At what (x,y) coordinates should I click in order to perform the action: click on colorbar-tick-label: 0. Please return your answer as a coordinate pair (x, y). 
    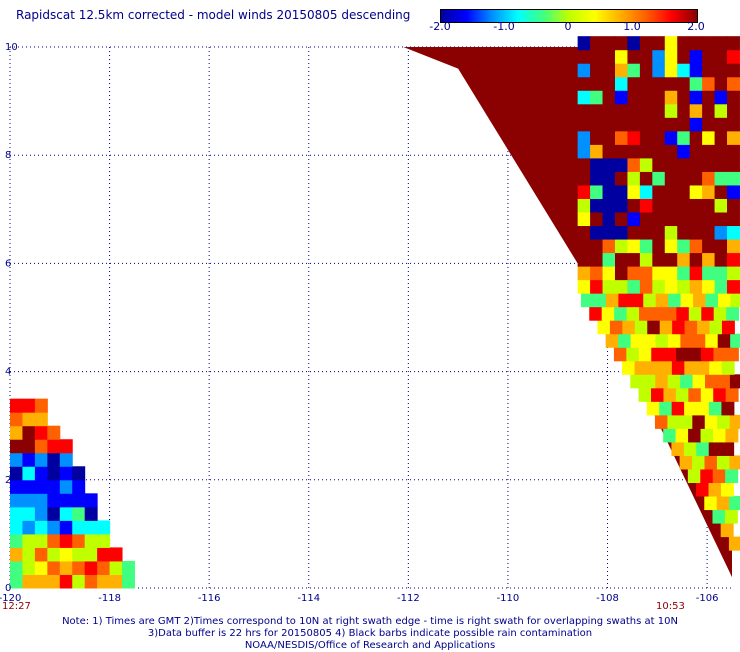
    Looking at the image, I should click on (568, 26).